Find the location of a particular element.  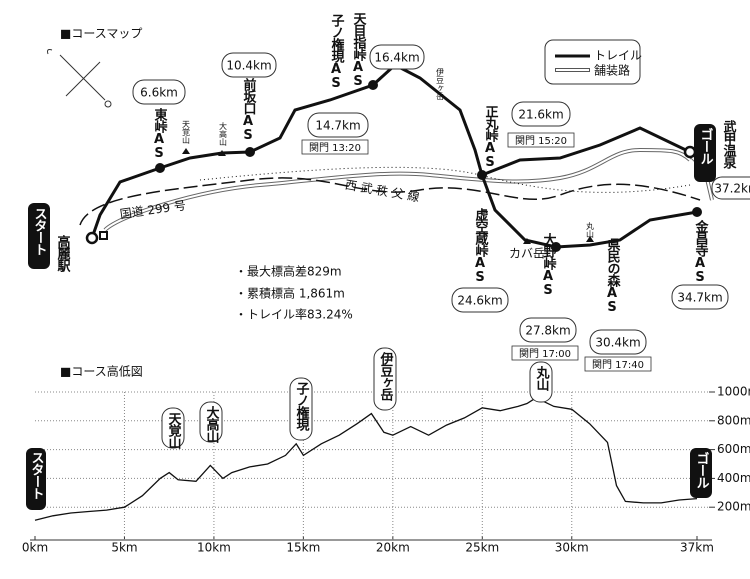

as-name: 前坂口AS is located at coordinates (249, 109).